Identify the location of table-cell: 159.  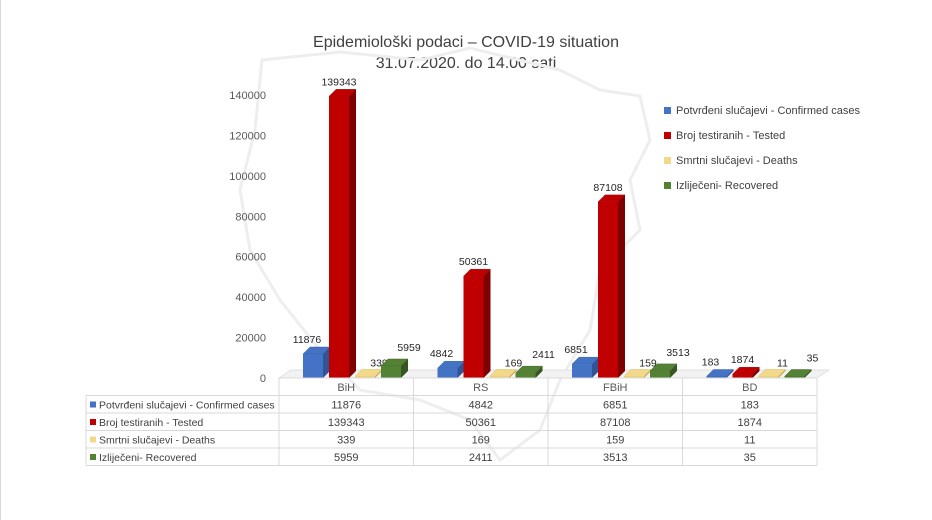
(615, 441).